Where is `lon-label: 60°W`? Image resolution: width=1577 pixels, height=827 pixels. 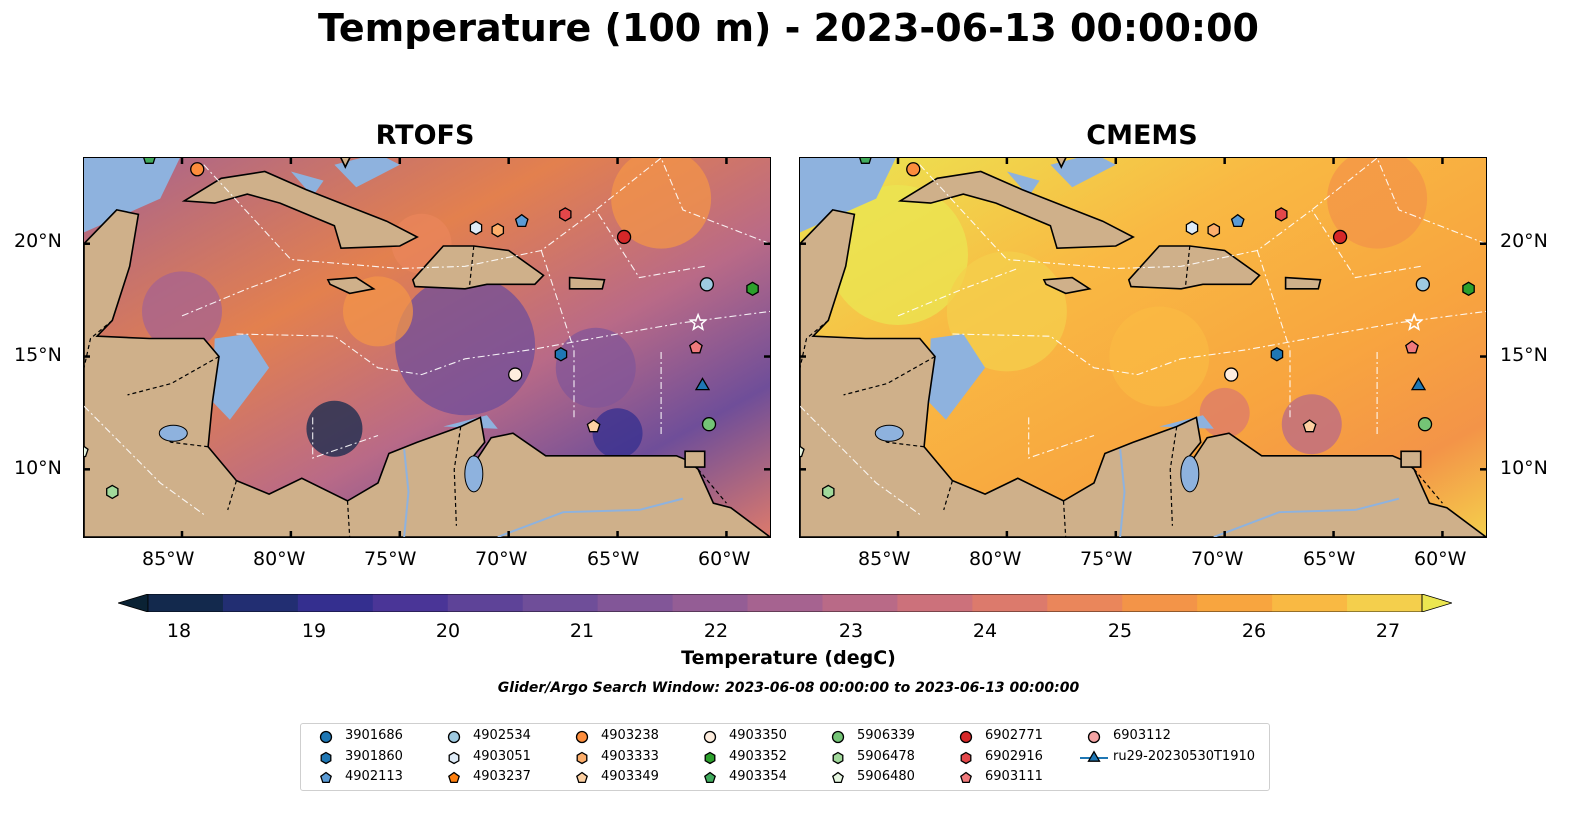
lon-label: 60°W is located at coordinates (724, 559).